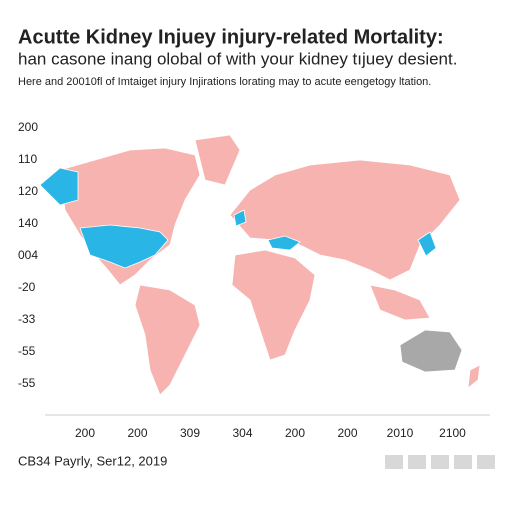 This screenshot has height=512, width=512. Describe the element at coordinates (28, 127) in the screenshot. I see `left-label: 200` at that location.